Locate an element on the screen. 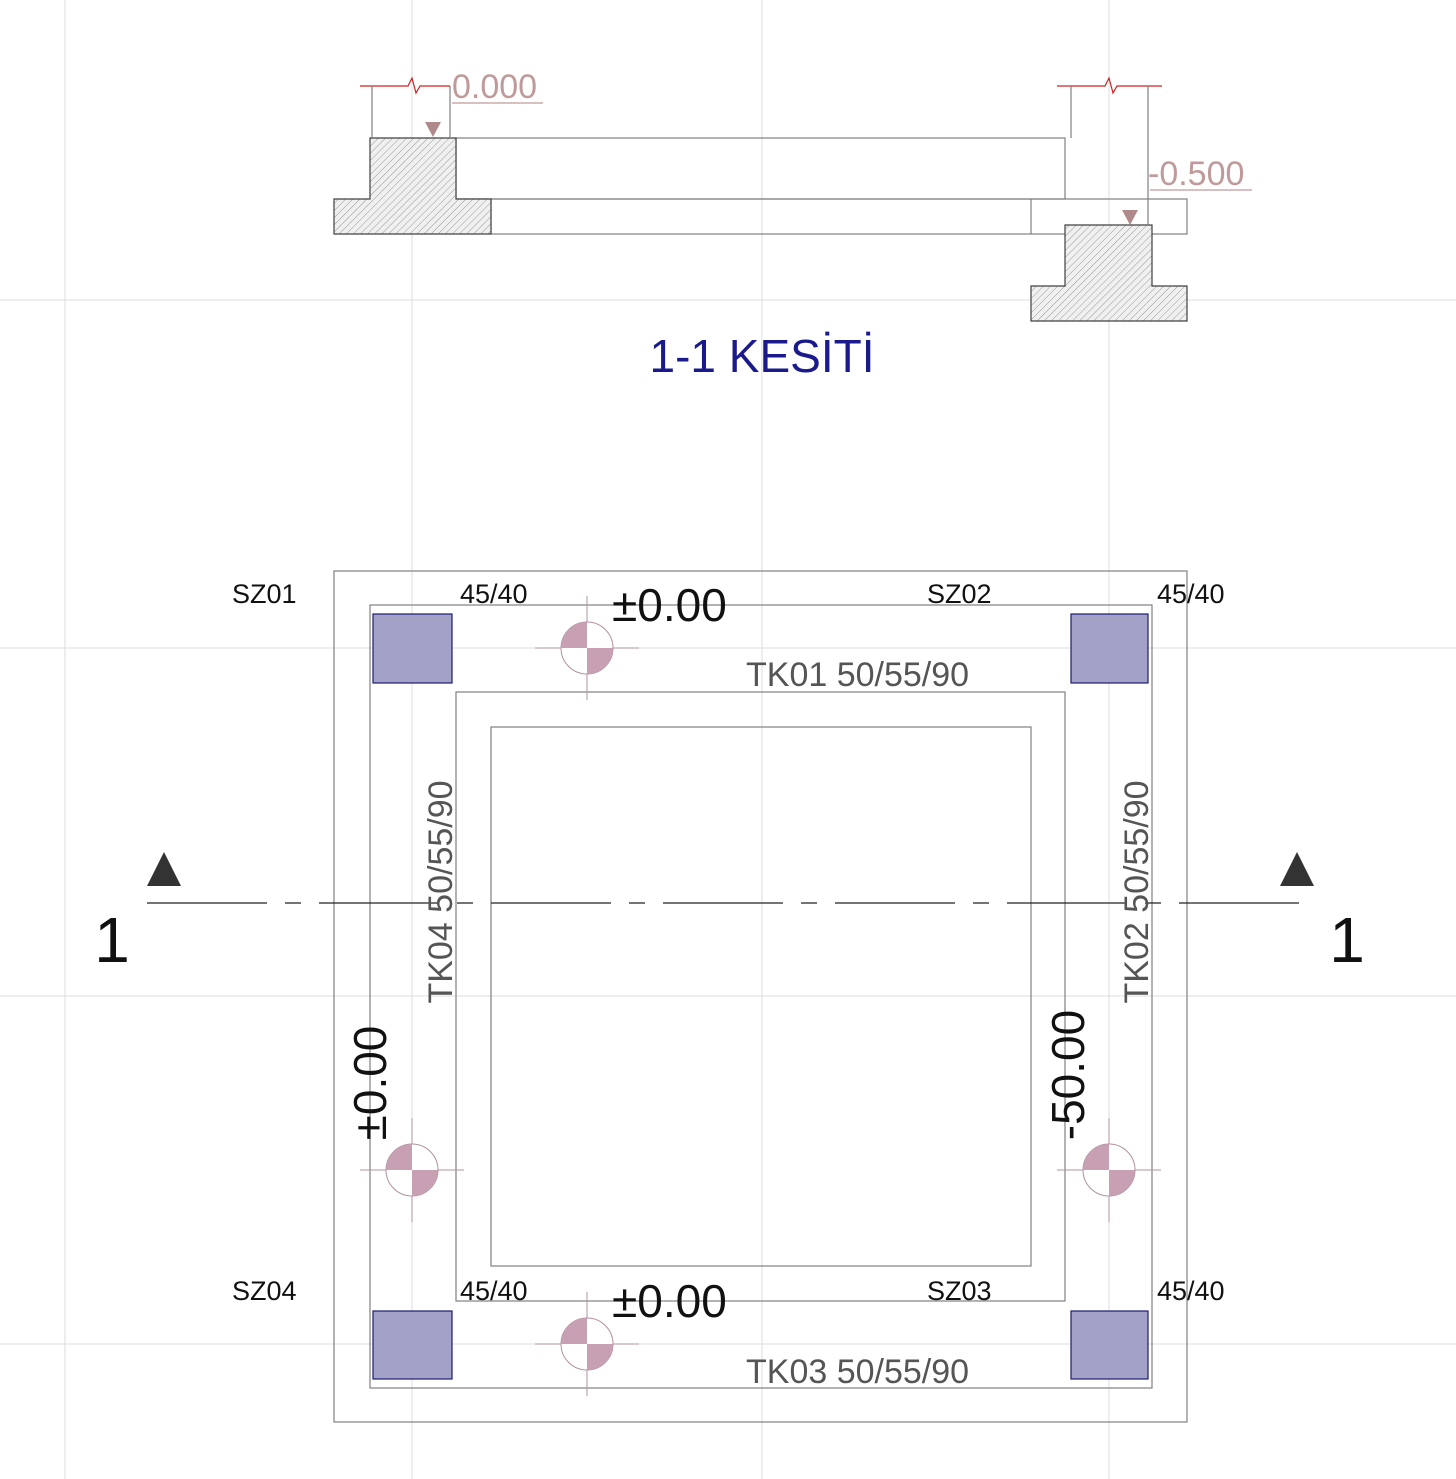  column-name: SZ01 is located at coordinates (264, 594).